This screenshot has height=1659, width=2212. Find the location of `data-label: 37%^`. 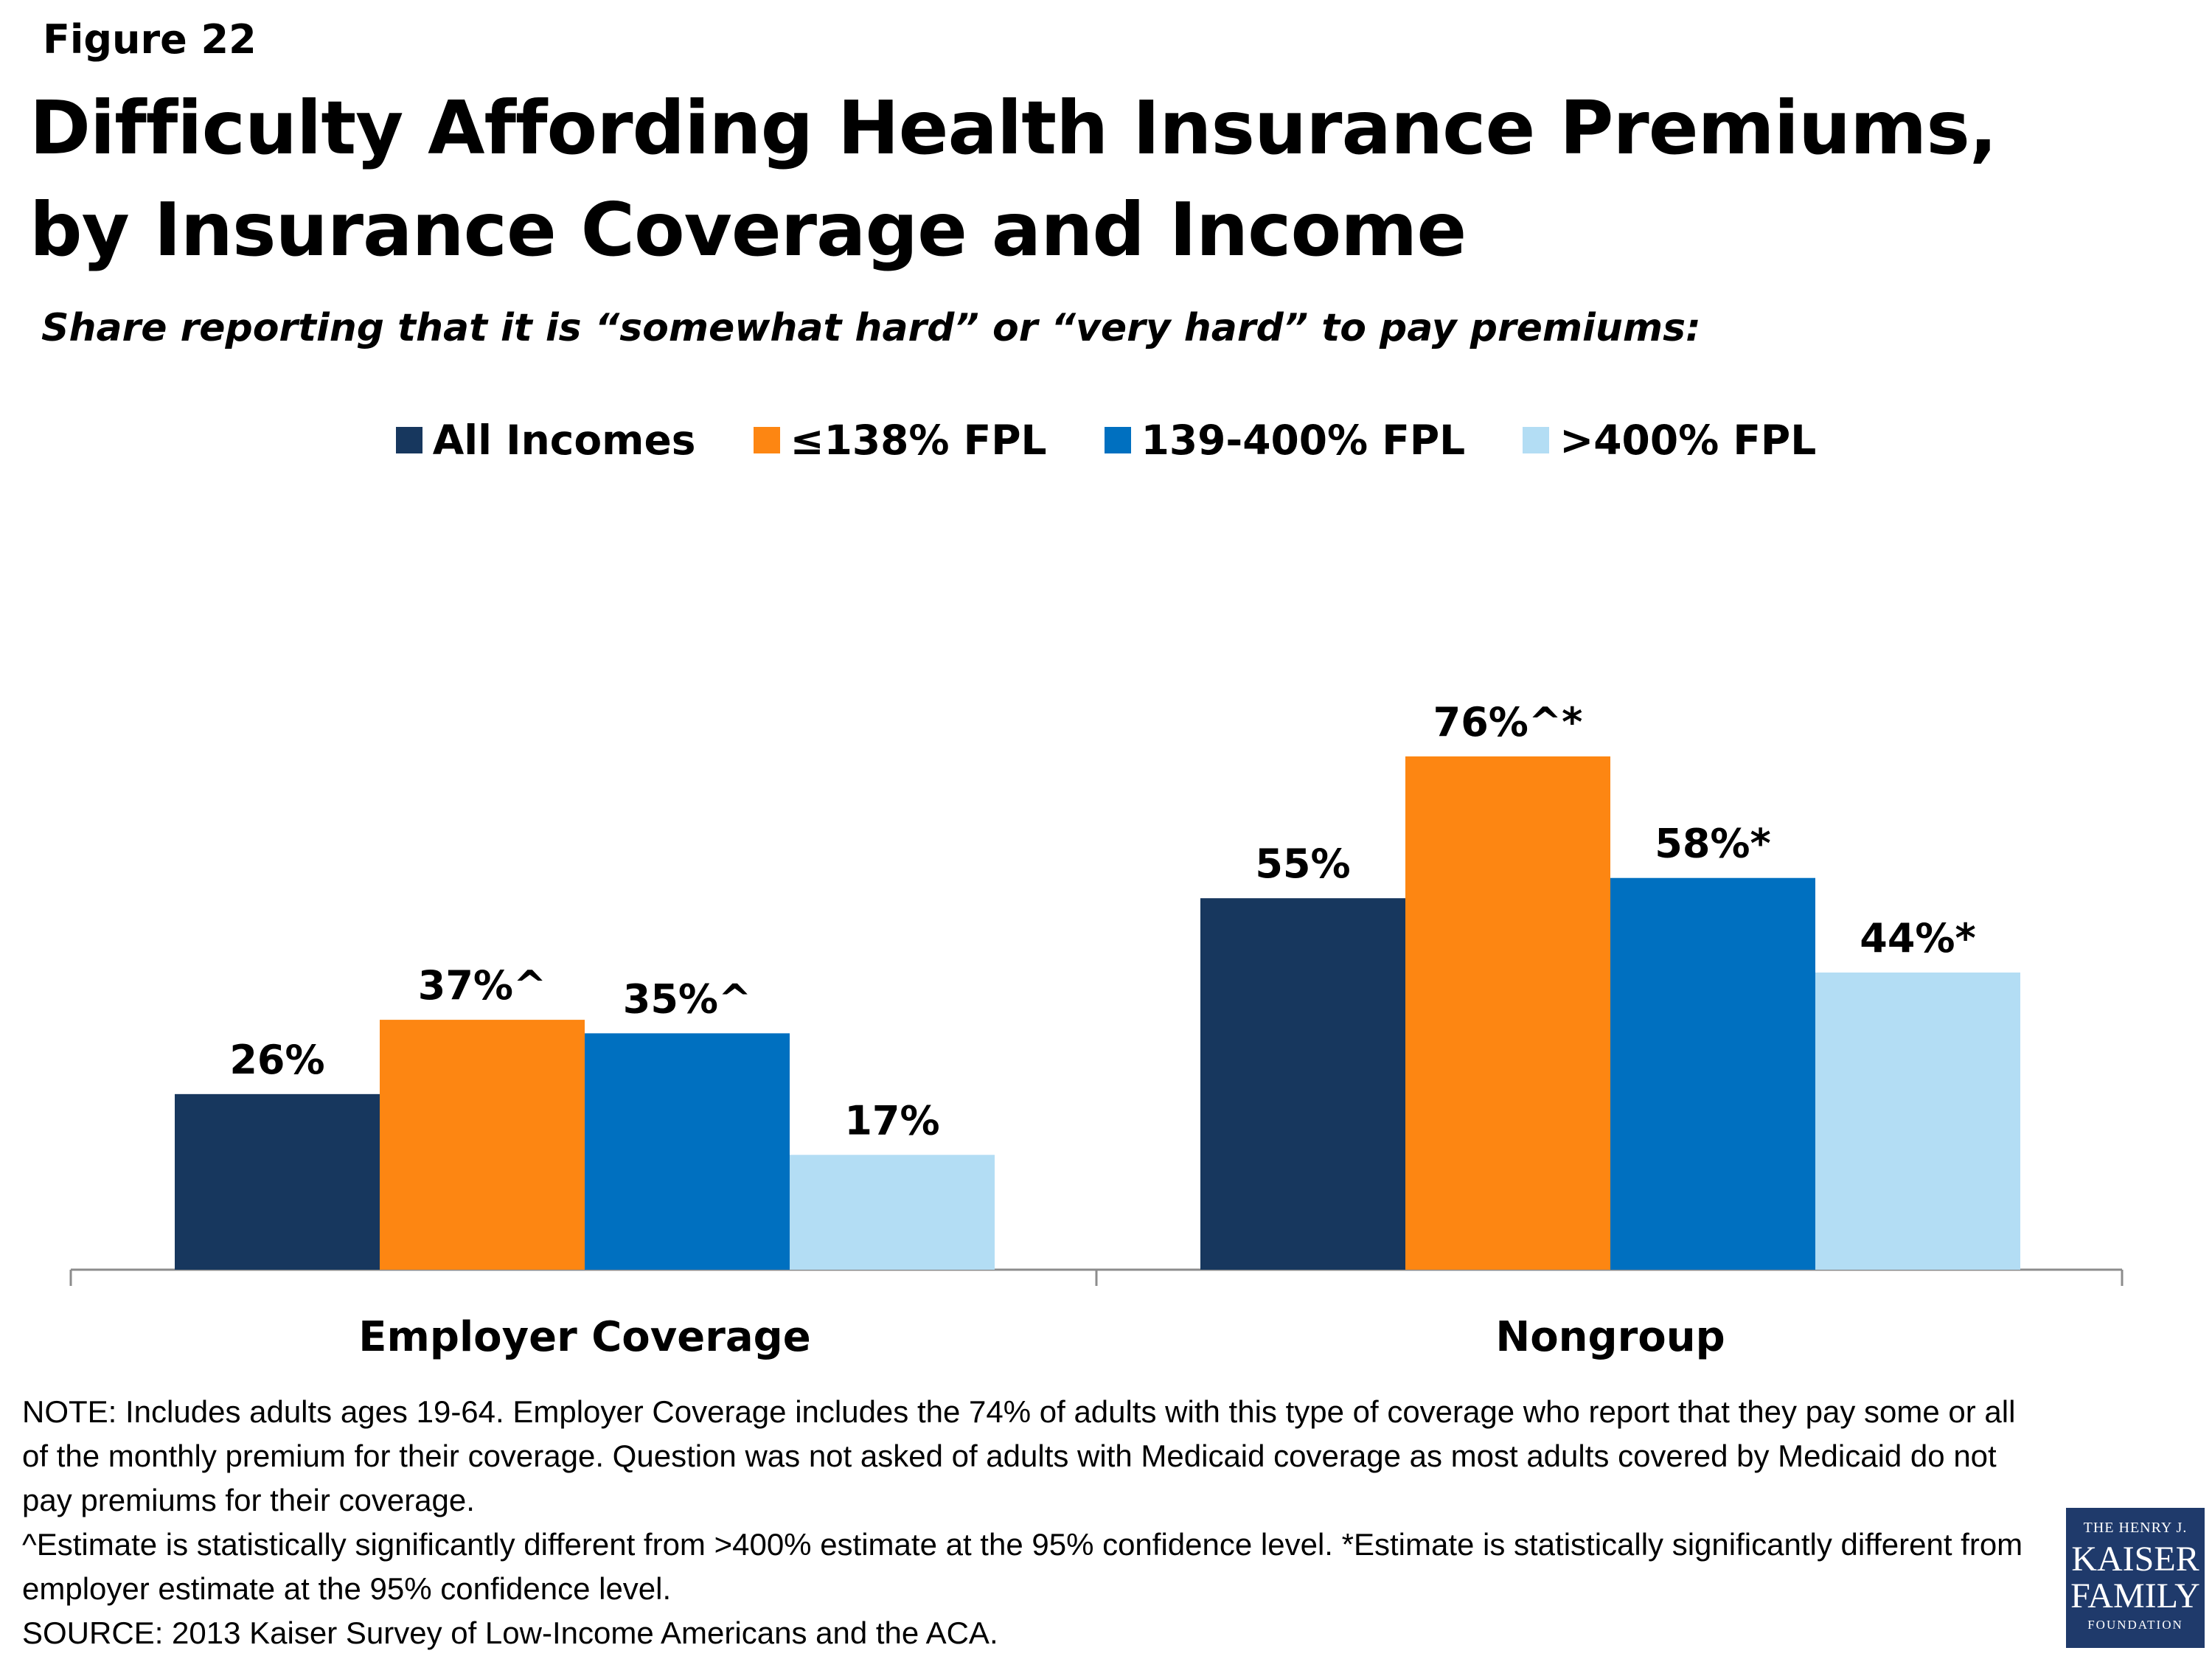

data-label: 37%^ is located at coordinates (482, 985).